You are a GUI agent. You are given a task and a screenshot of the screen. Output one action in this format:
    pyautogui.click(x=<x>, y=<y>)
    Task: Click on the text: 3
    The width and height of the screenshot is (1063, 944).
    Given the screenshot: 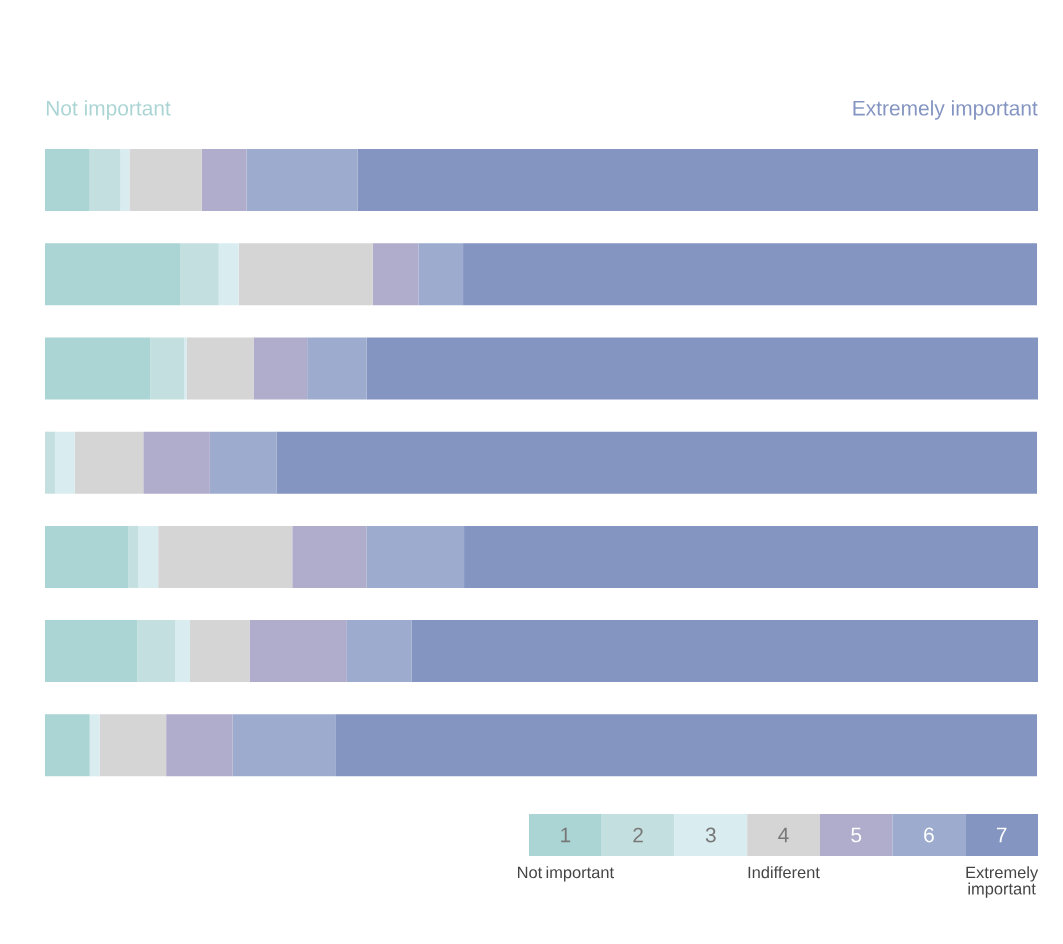 What is the action you would take?
    pyautogui.click(x=710, y=835)
    